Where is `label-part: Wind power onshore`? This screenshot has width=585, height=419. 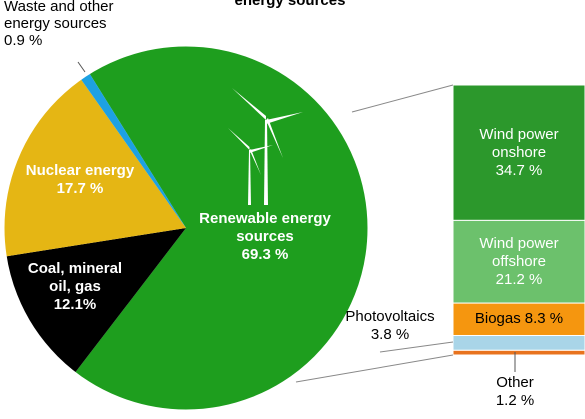
label-part: Wind power onshore is located at coordinates (519, 143).